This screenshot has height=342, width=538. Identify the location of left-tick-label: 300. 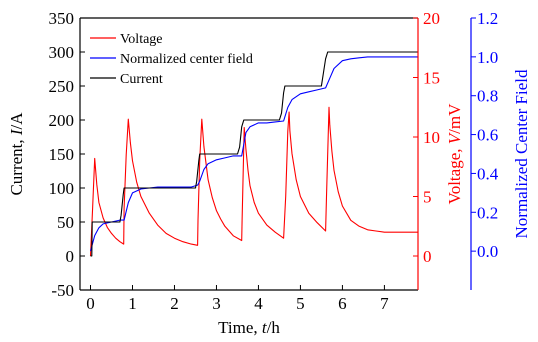
(62, 52).